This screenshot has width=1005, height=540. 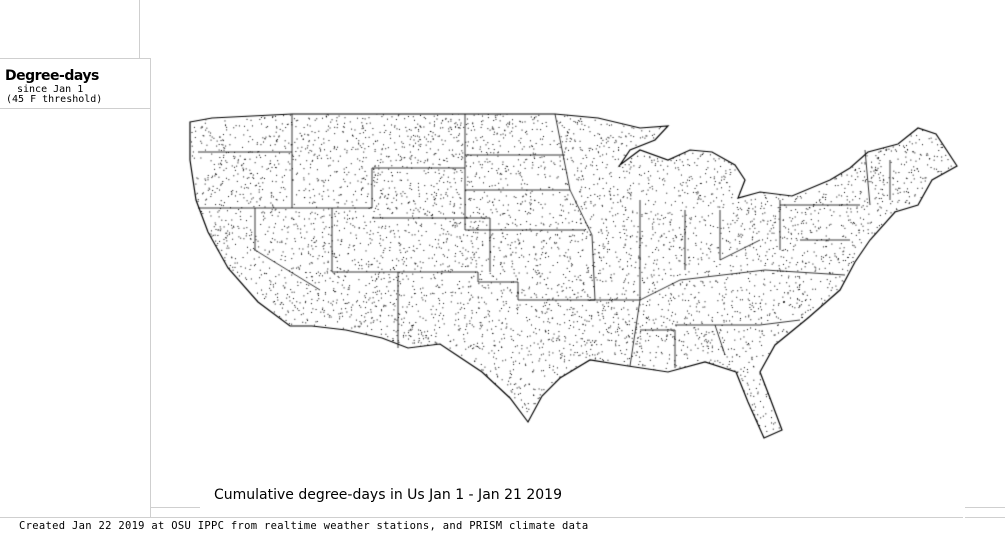 What do you see at coordinates (54, 99) in the screenshot?
I see `legend-threshold: (45 F threshold)` at bounding box center [54, 99].